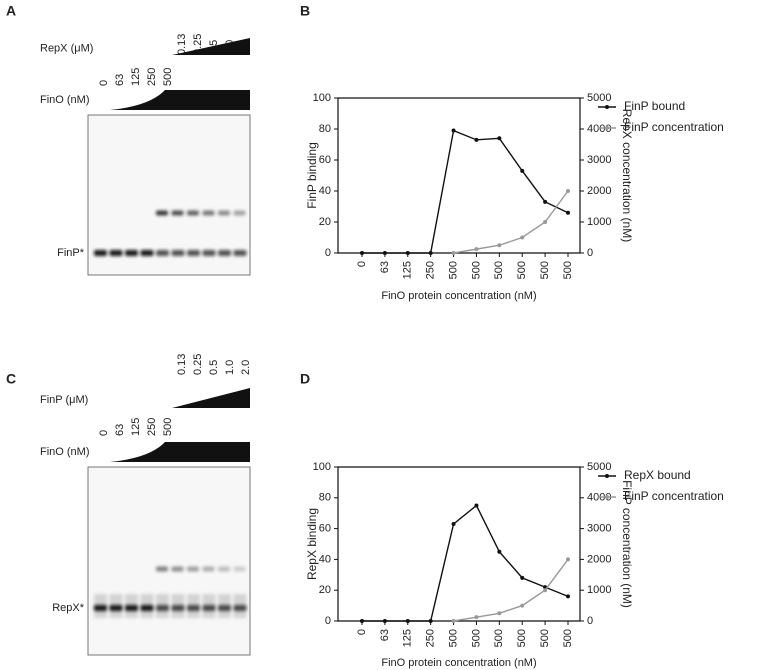 This screenshot has height=670, width=782. Describe the element at coordinates (674, 496) in the screenshot. I see `legend-label: FinP concentration` at that location.